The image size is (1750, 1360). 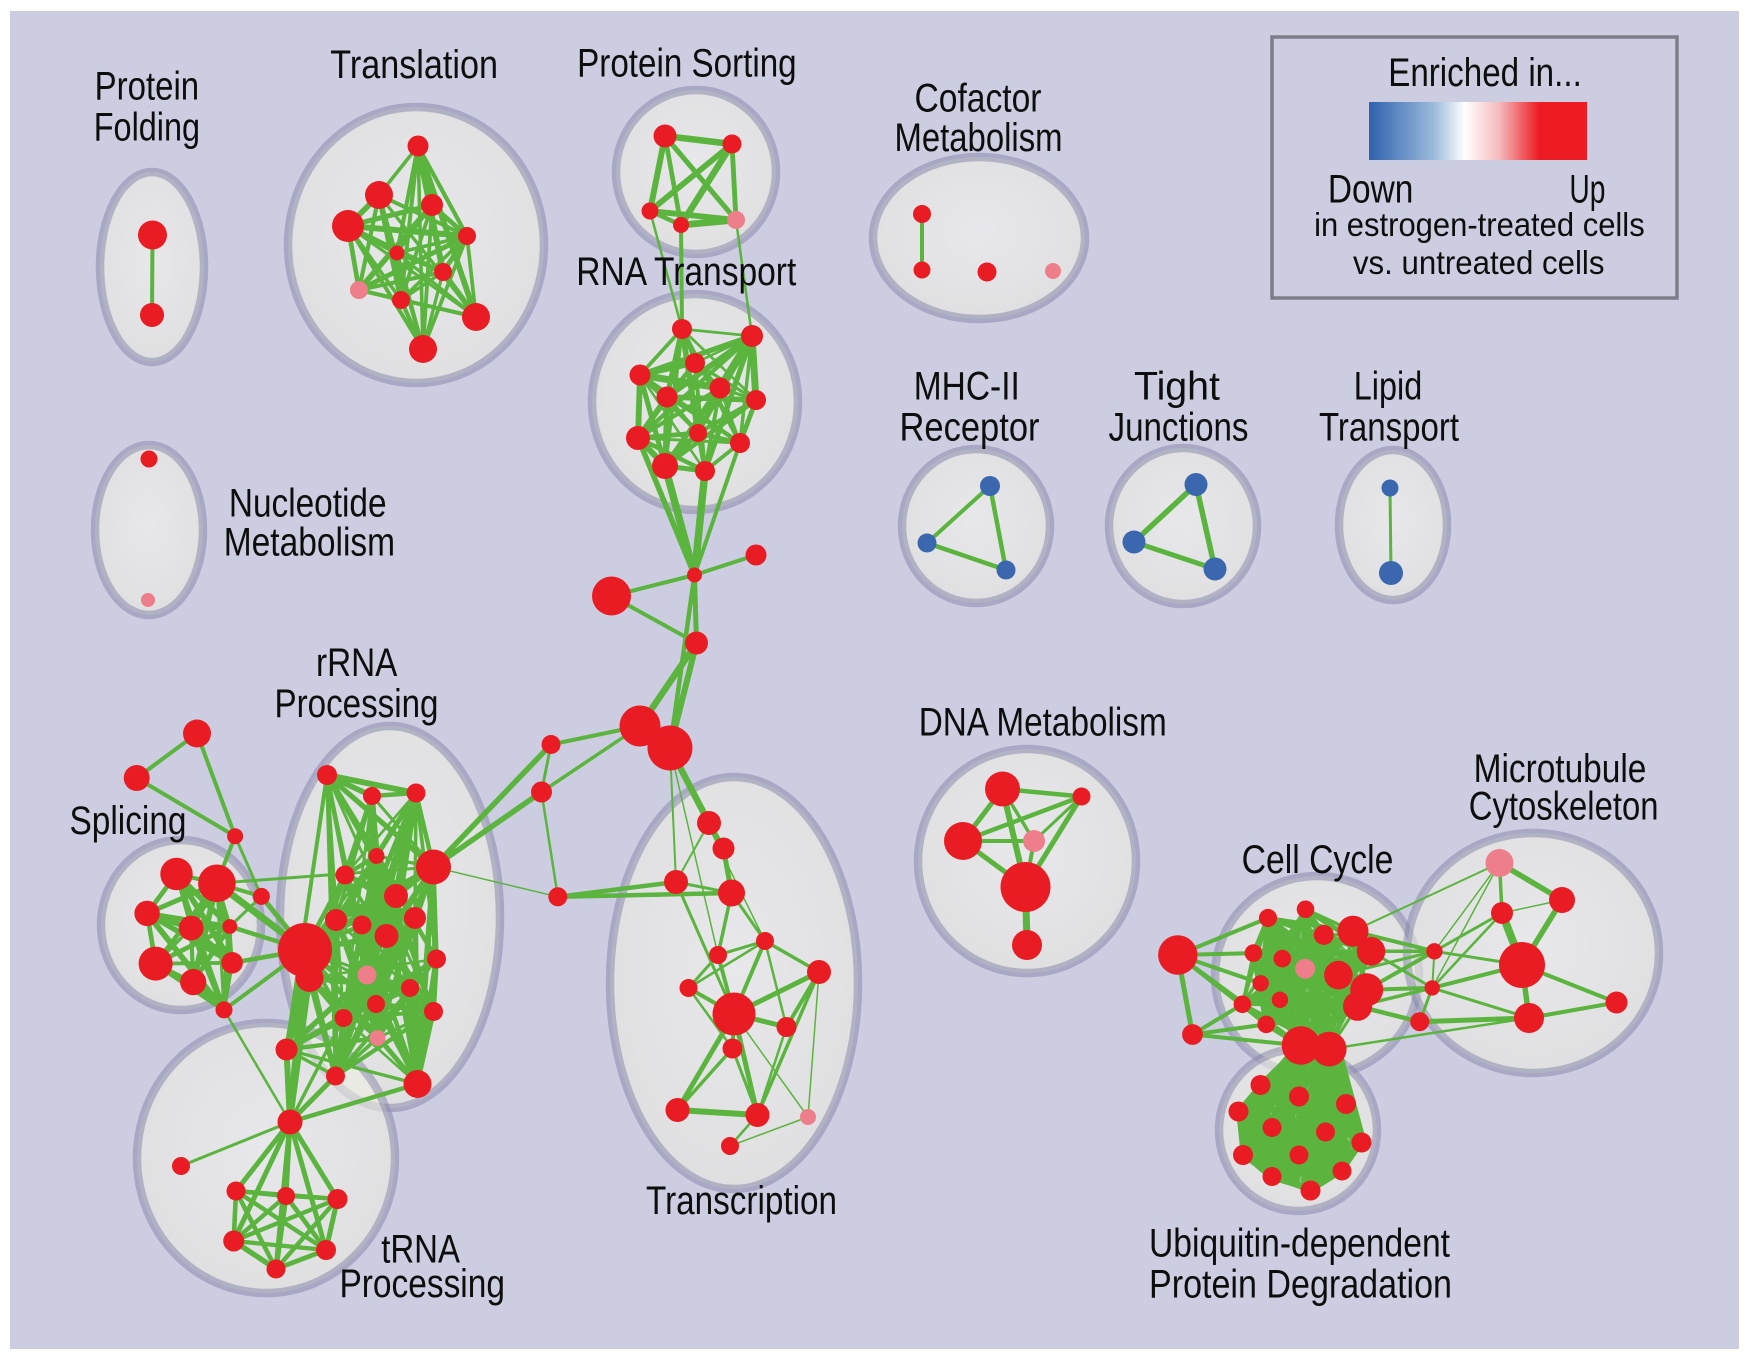 What do you see at coordinates (414, 65) in the screenshot?
I see `svg-text: Translation` at bounding box center [414, 65].